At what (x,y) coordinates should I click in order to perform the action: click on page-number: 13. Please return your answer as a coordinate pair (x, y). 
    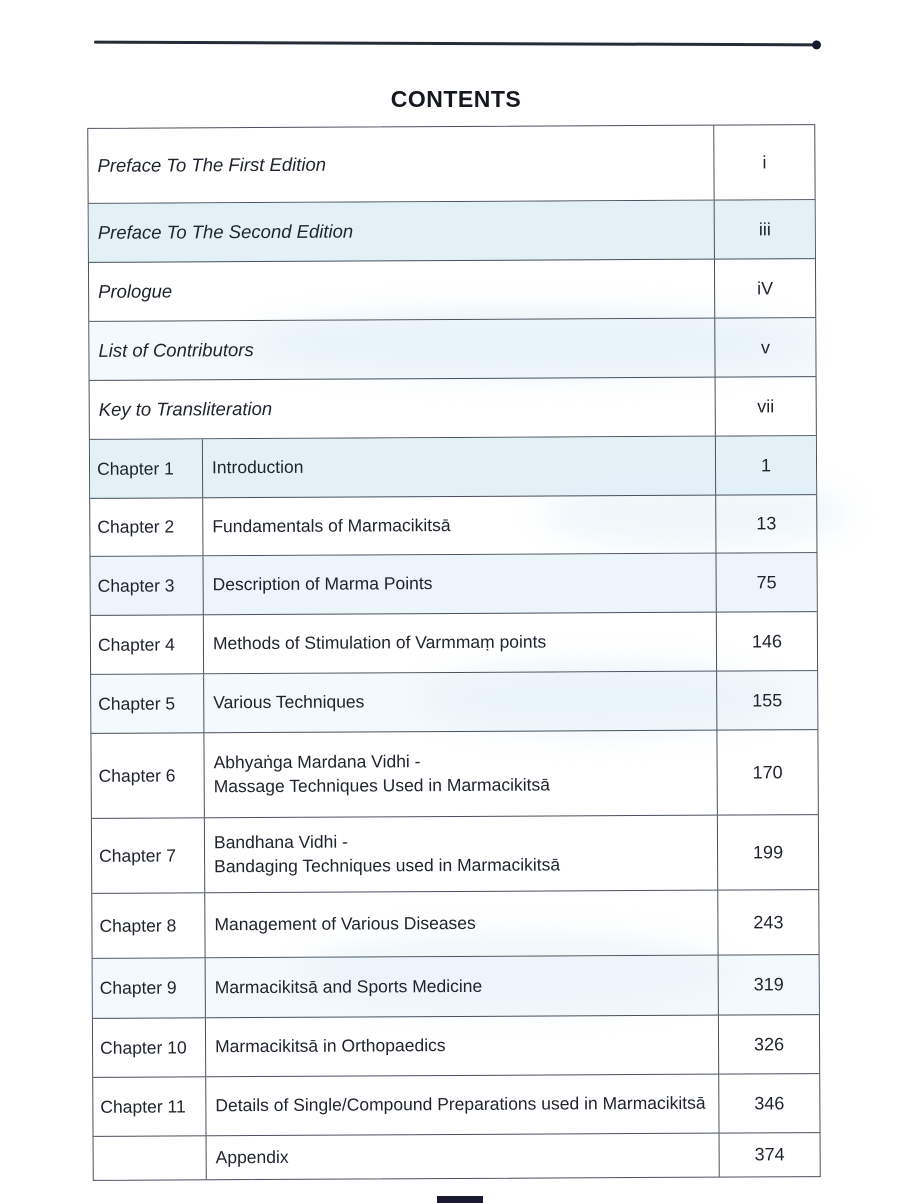
    Looking at the image, I should click on (766, 523).